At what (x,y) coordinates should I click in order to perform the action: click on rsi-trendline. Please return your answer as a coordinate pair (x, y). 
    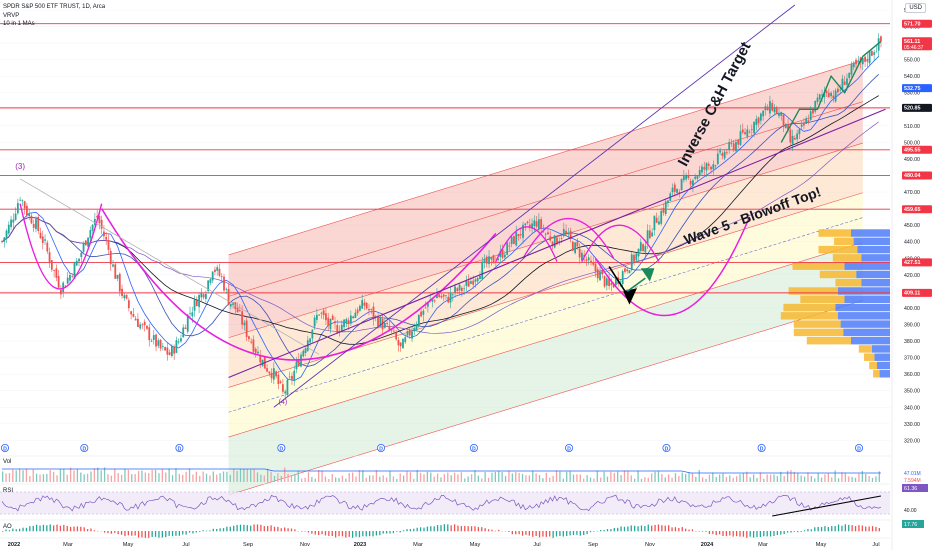
    Looking at the image, I should click on (827, 506).